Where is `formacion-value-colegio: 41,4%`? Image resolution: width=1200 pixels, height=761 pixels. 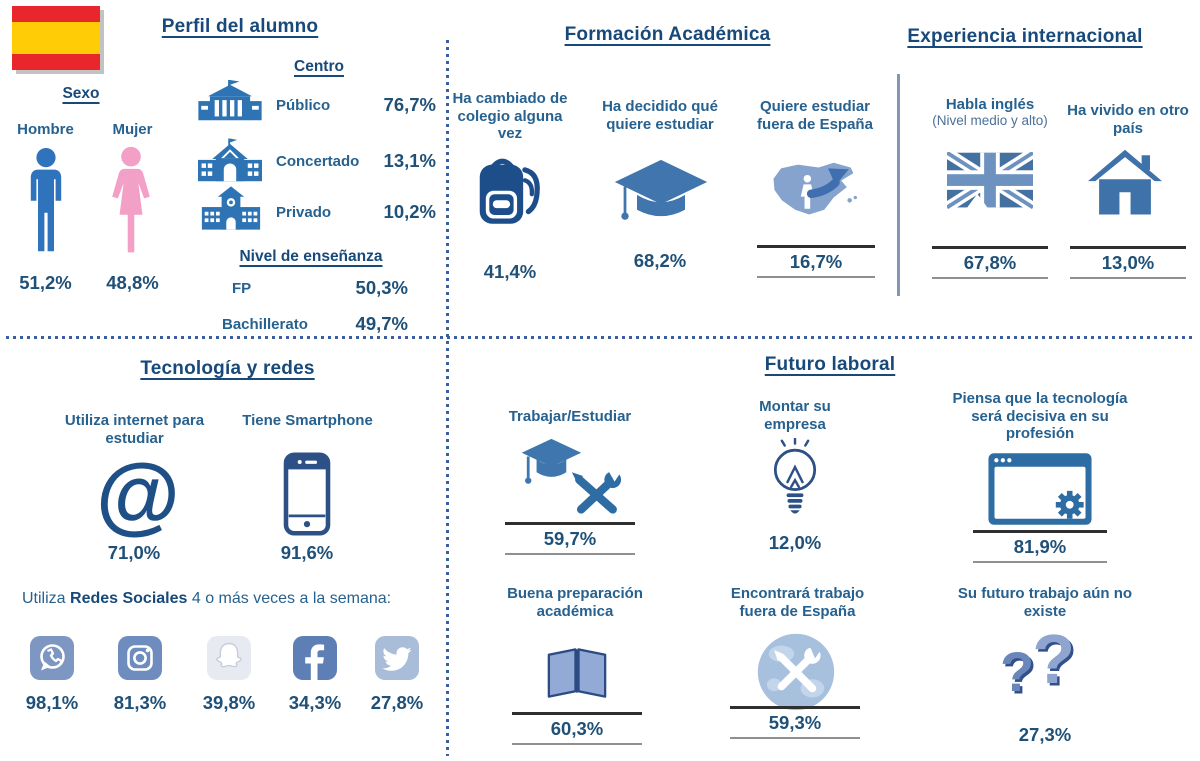 formacion-value-colegio: 41,4% is located at coordinates (510, 271).